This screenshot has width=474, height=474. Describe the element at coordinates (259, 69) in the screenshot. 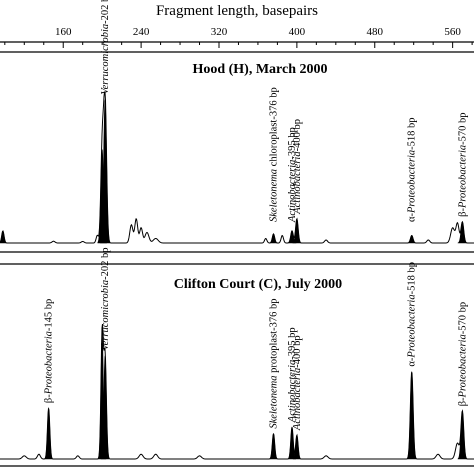

I see `panel-hood-title: Hood (H), March 2000` at that location.